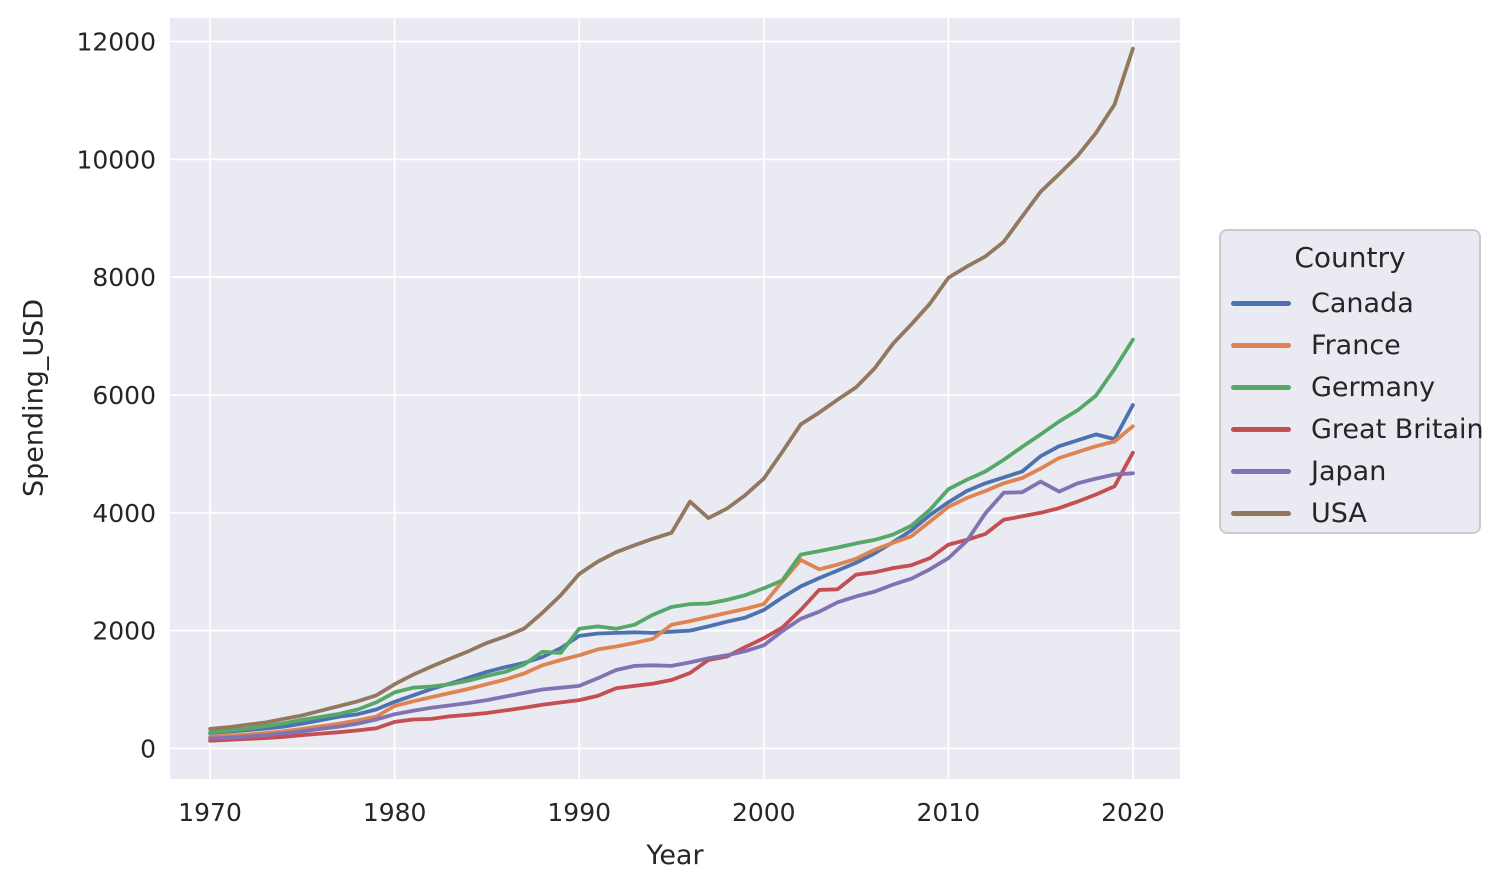 Image resolution: width=1493 pixels, height=890 pixels. What do you see at coordinates (34, 398) in the screenshot?
I see `y-axis-label: Spending_USD` at bounding box center [34, 398].